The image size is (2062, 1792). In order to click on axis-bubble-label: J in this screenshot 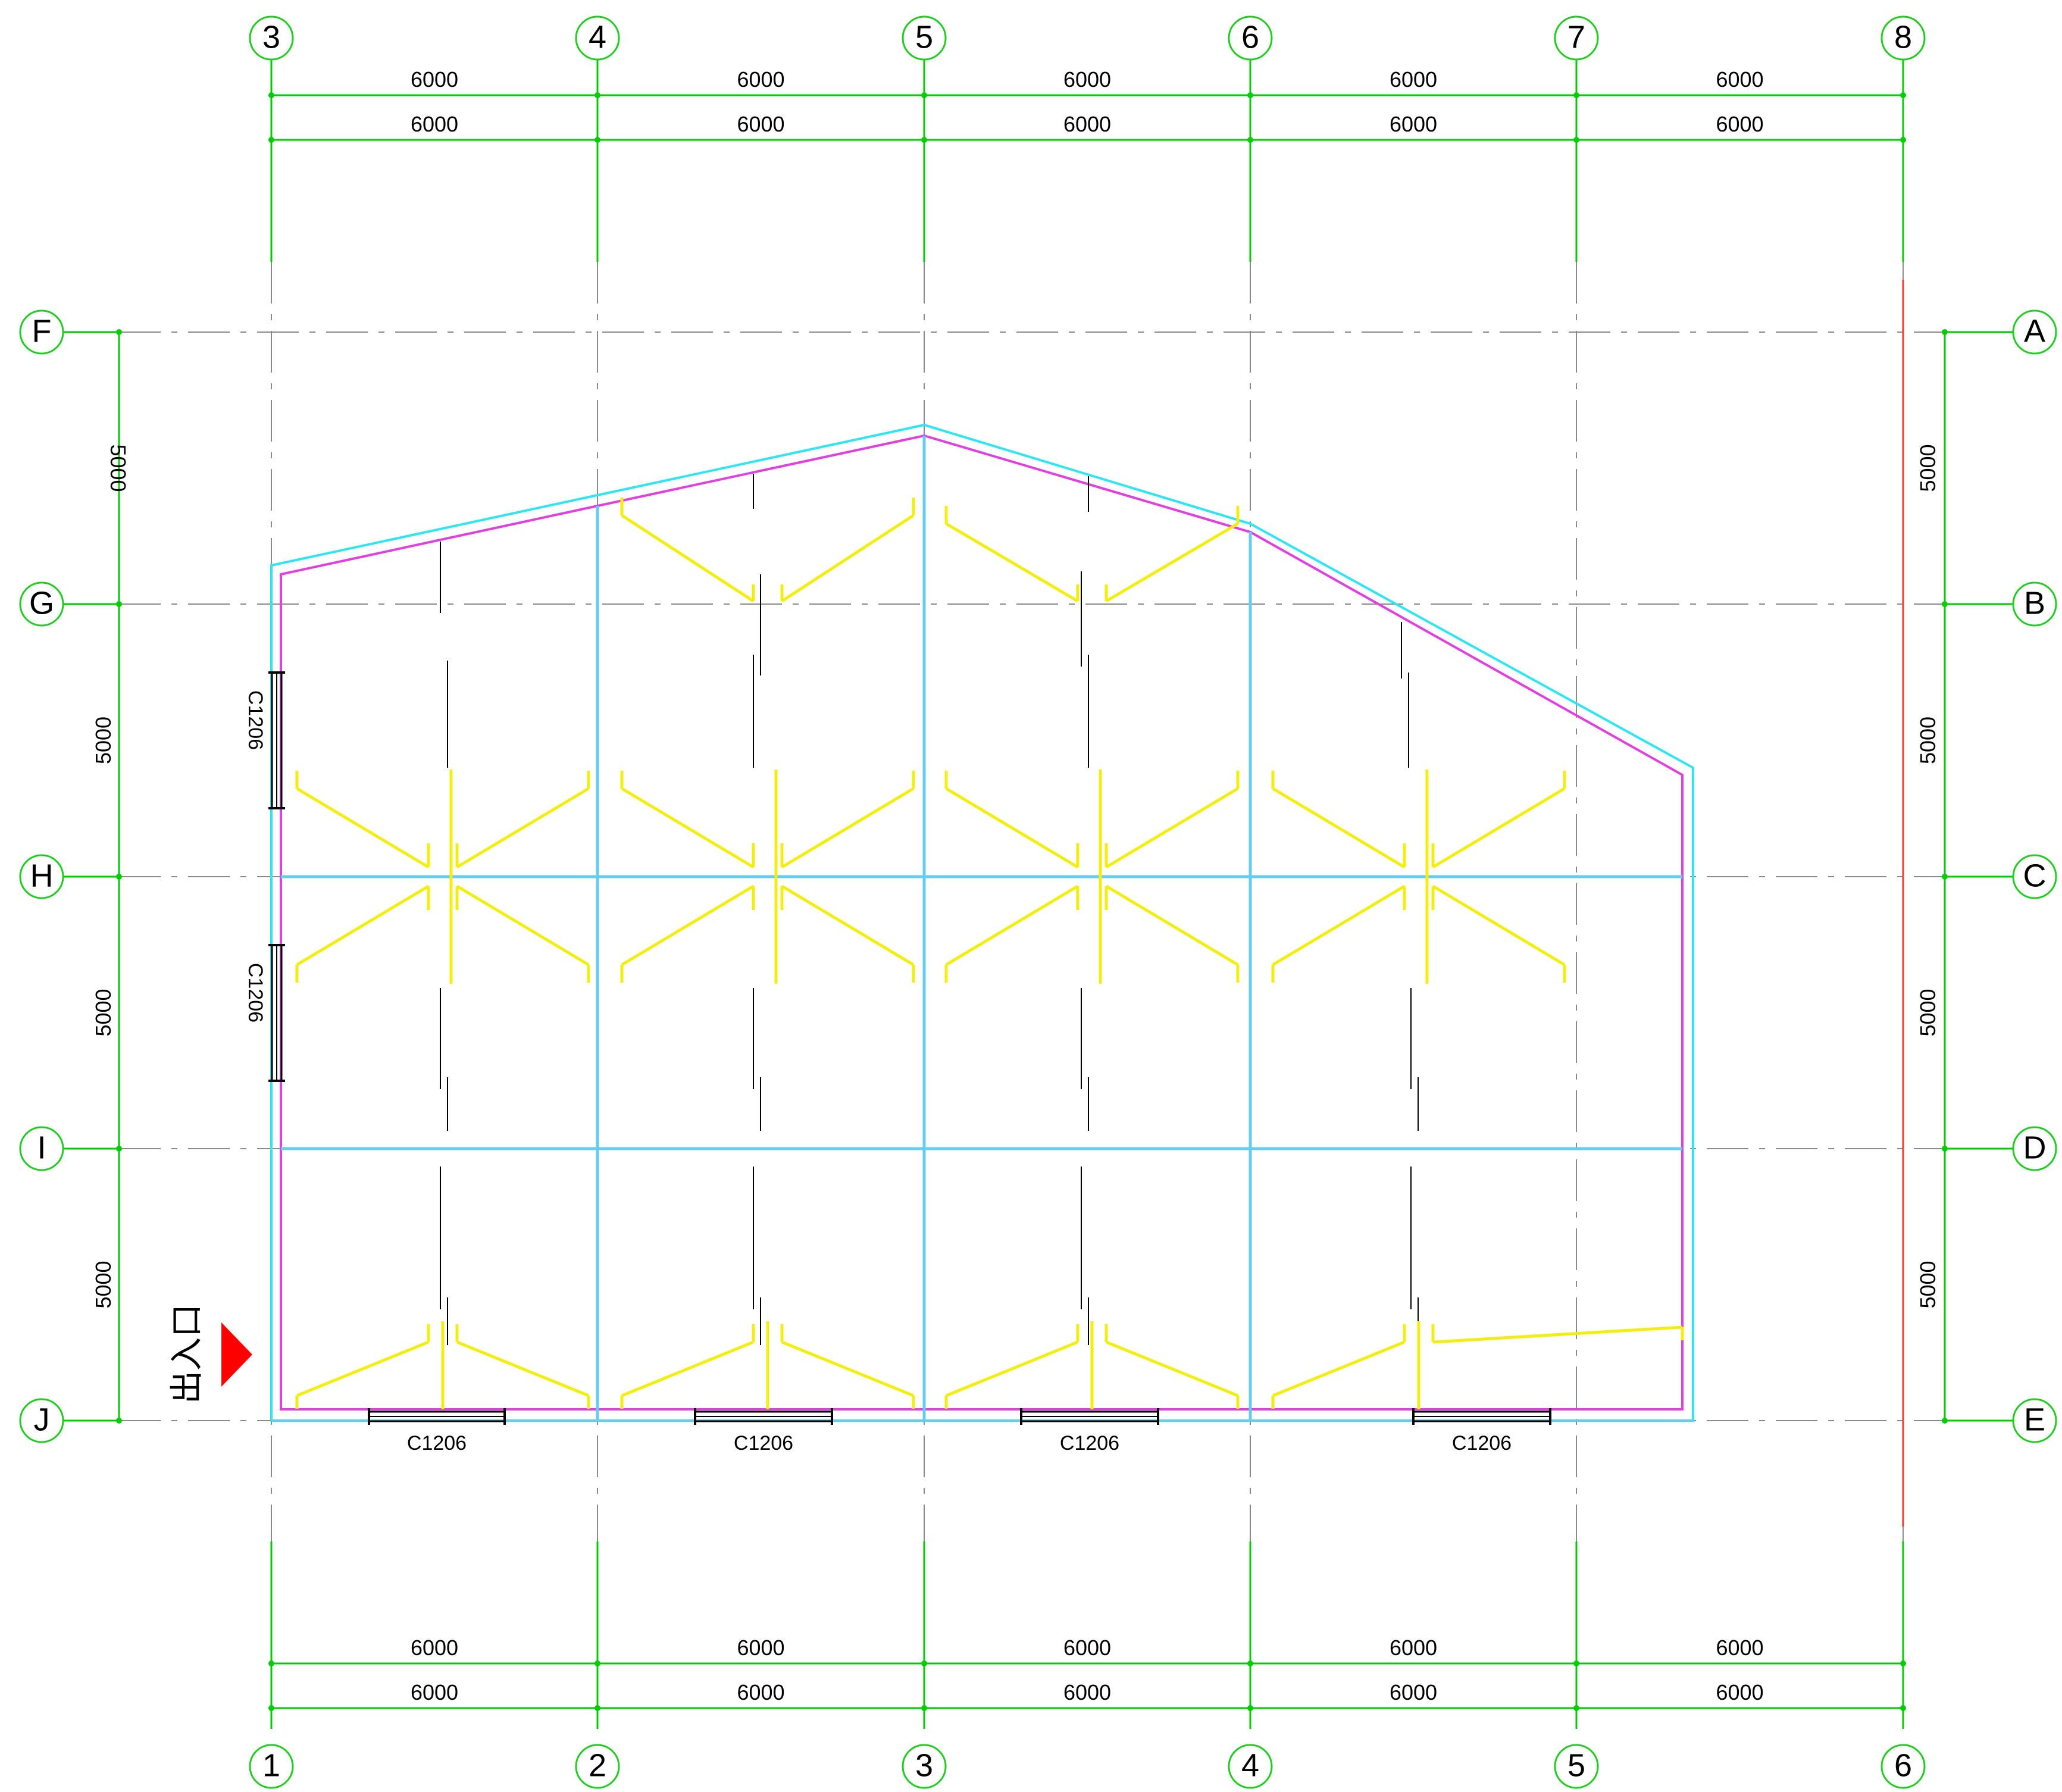, I will do `click(42, 1420)`.